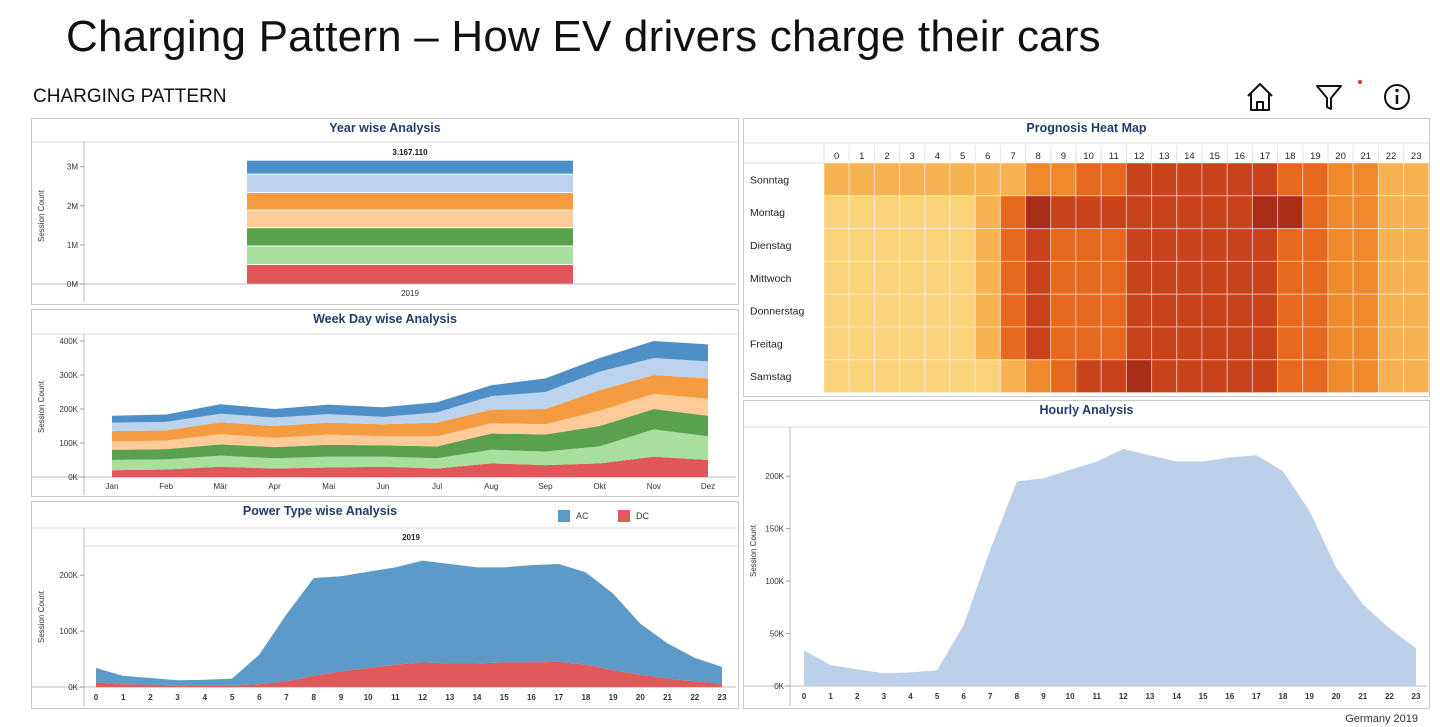  What do you see at coordinates (774, 476) in the screenshot?
I see `y-tick-label: 200K` at bounding box center [774, 476].